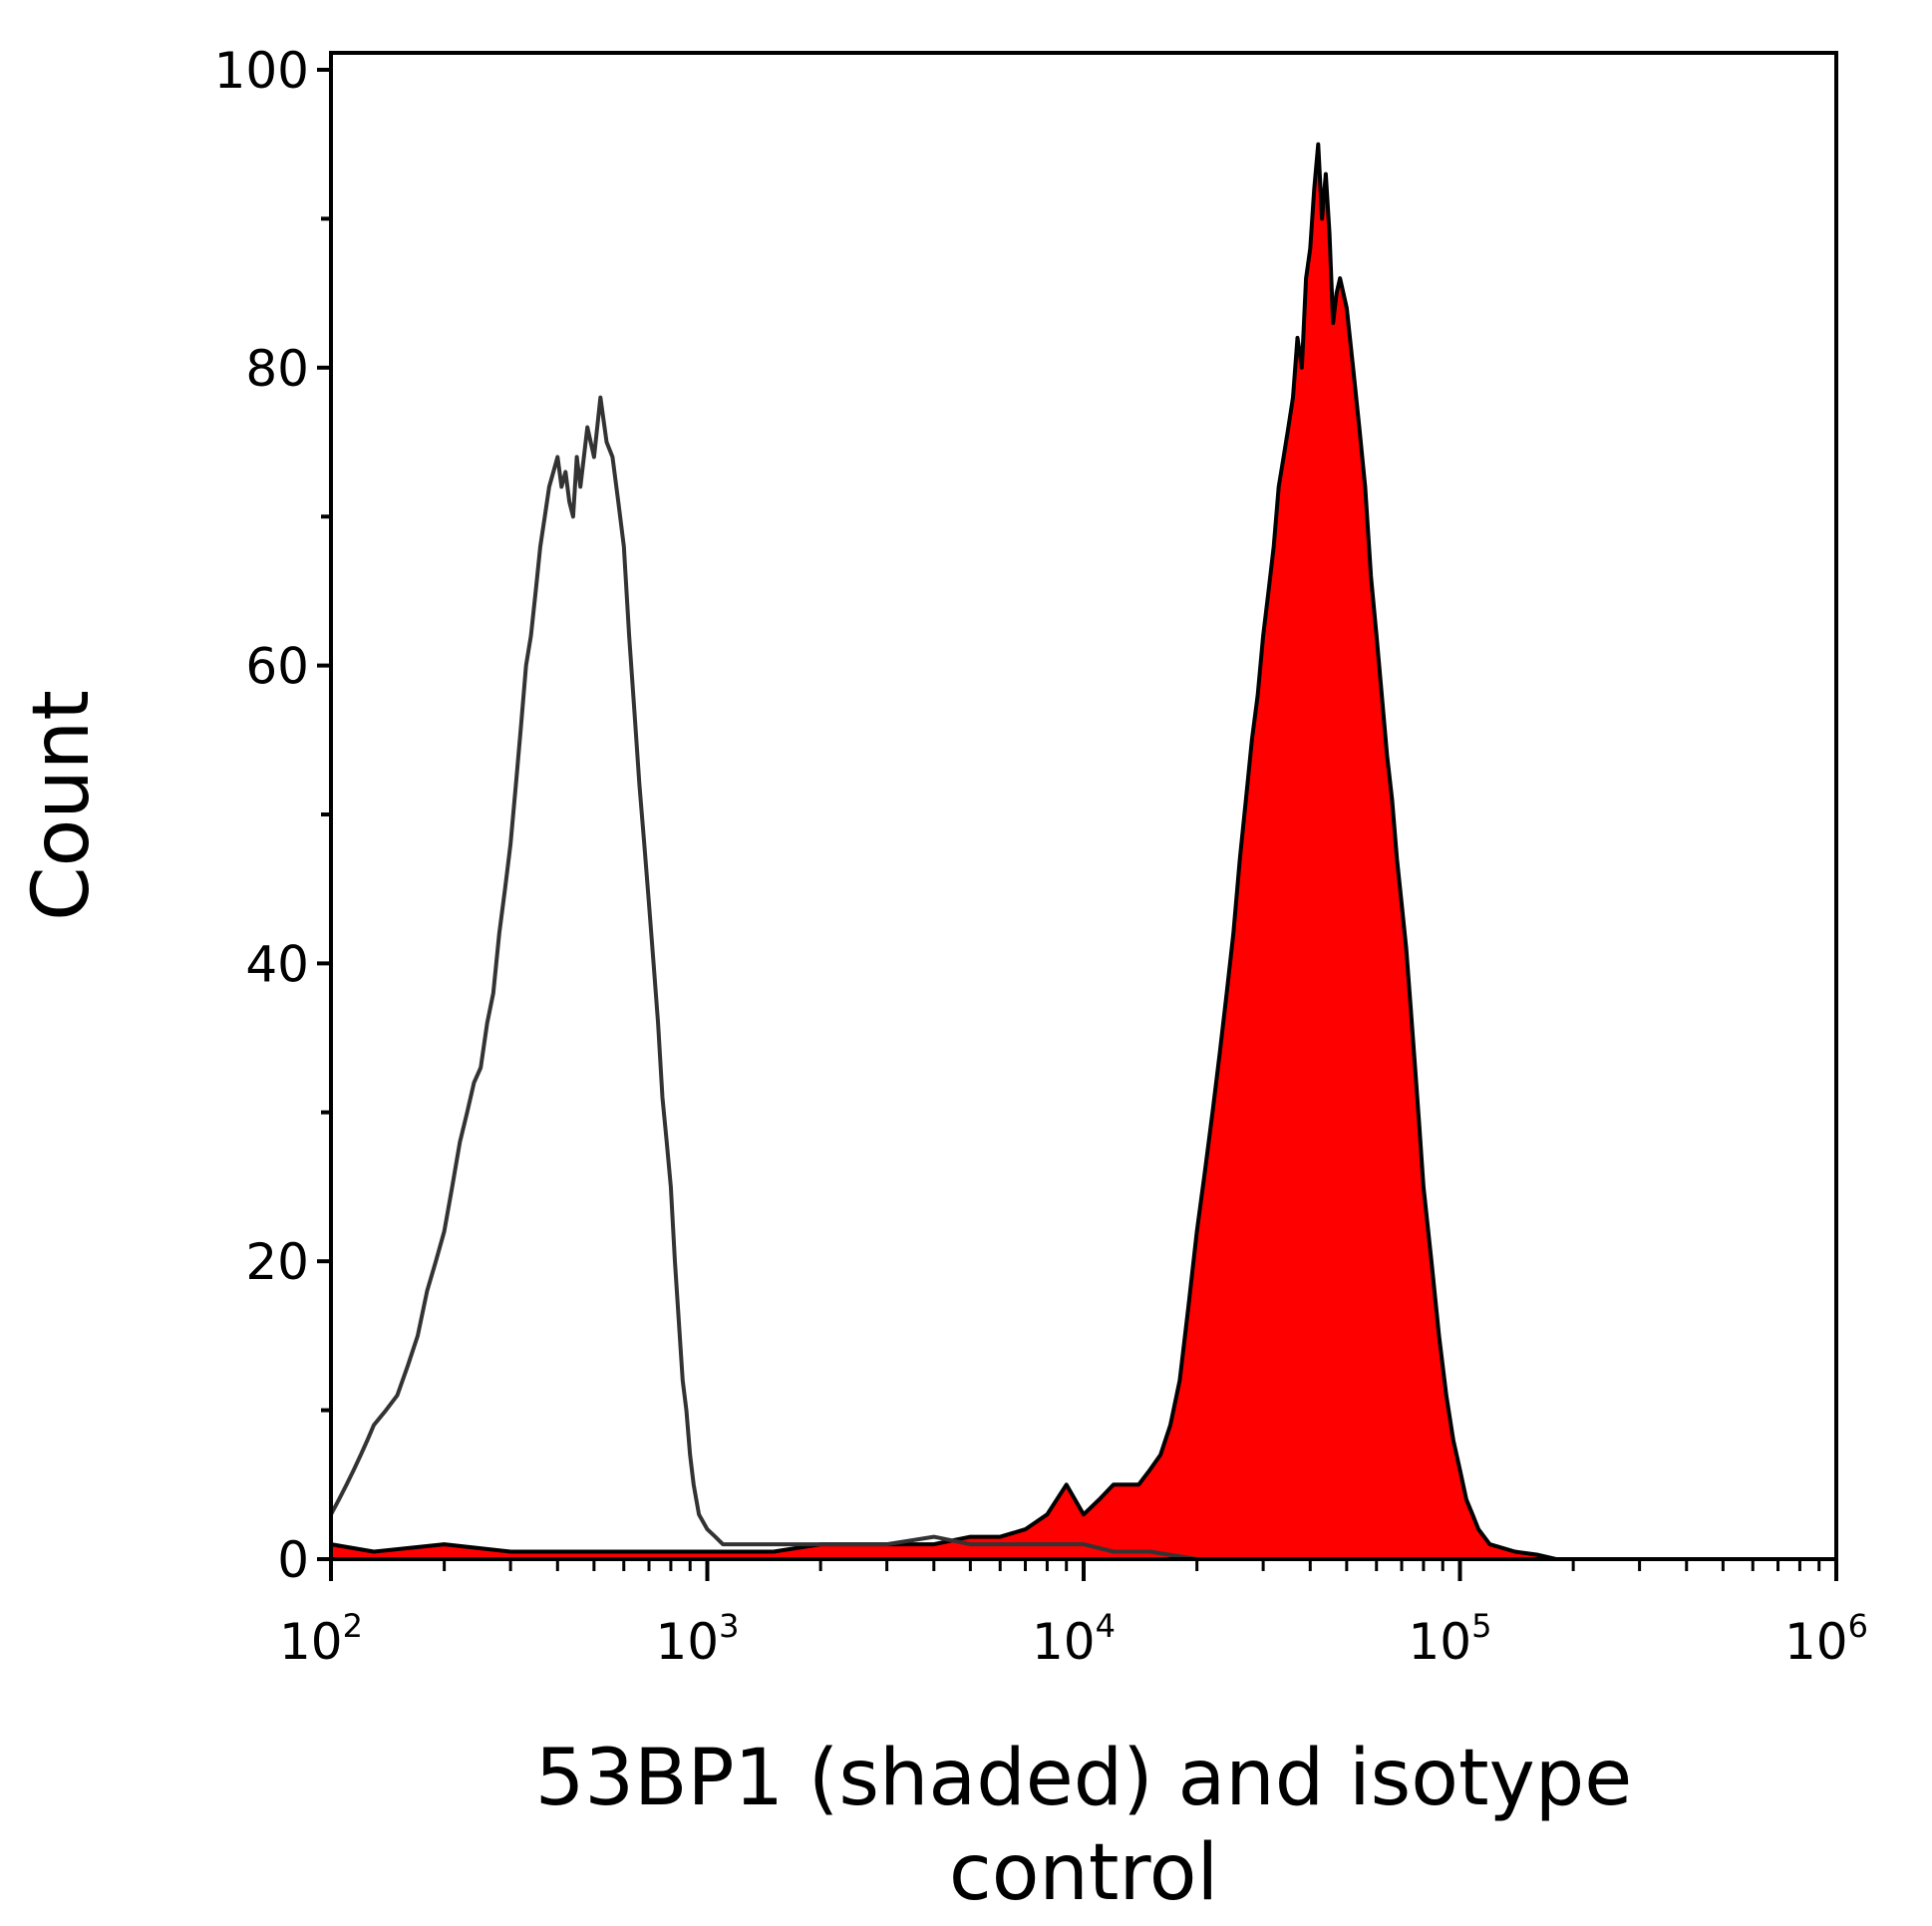 This screenshot has height=1926, width=1932. What do you see at coordinates (277, 1262) in the screenshot?
I see `y-tick-label: 20` at bounding box center [277, 1262].